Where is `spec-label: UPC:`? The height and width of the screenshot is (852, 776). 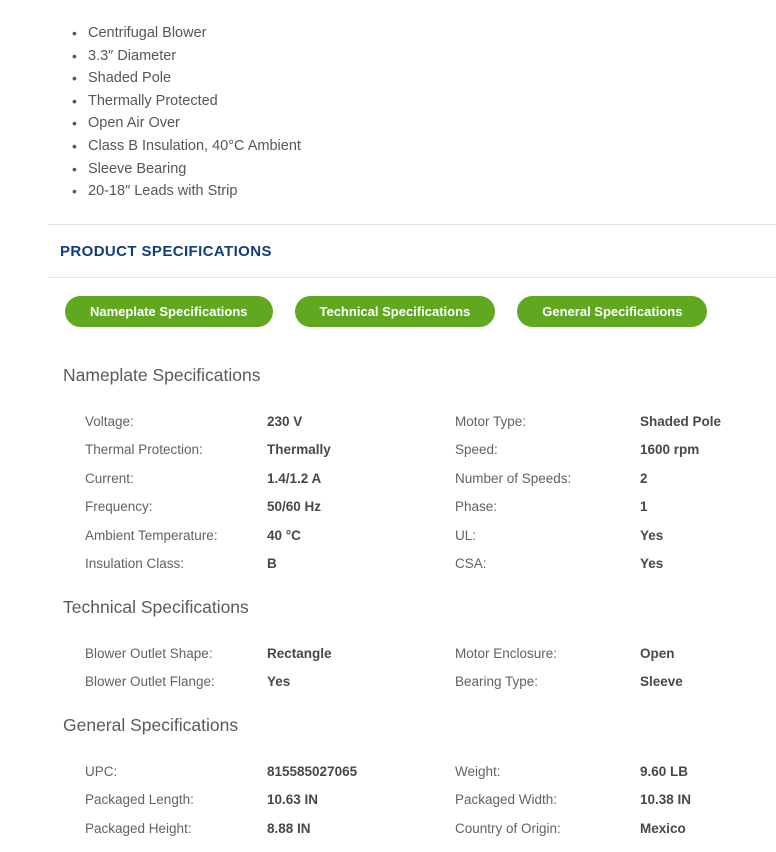 spec-label: UPC: is located at coordinates (101, 771).